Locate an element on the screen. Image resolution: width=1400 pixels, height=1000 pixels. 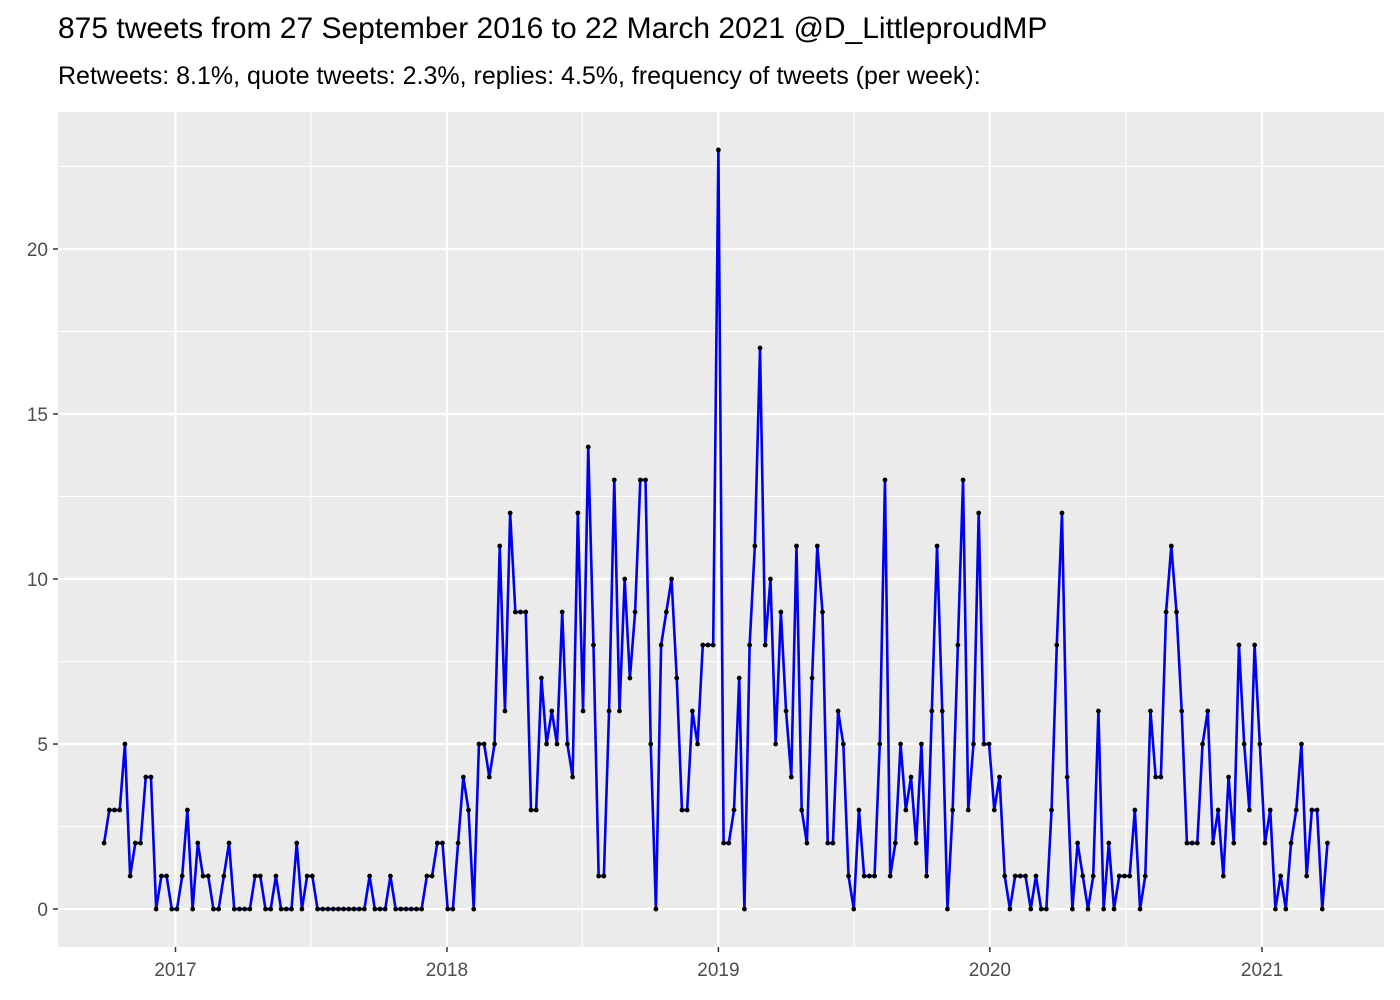
x-tick-label: 2020 is located at coordinates (990, 970).